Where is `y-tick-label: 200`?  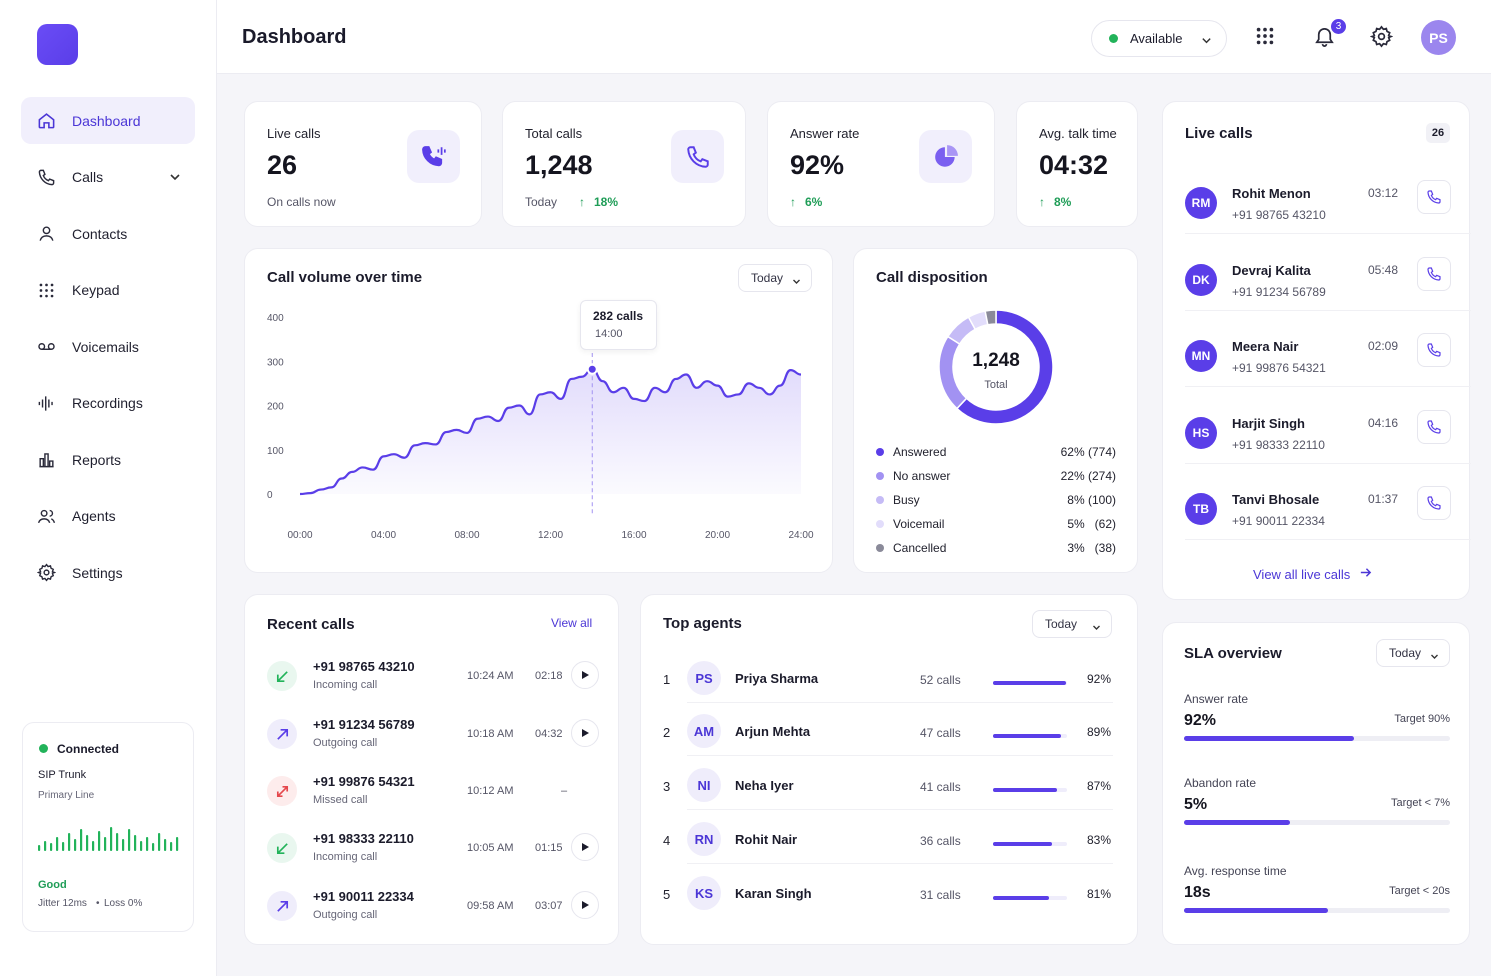
y-tick-label: 200 is located at coordinates (275, 407).